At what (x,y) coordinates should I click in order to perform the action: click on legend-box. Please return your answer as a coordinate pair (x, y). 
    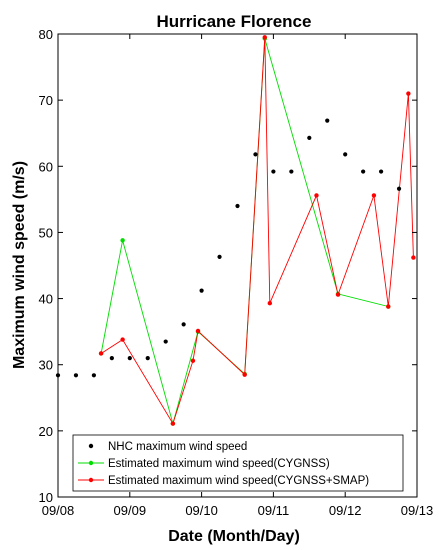
    Looking at the image, I should click on (238, 463).